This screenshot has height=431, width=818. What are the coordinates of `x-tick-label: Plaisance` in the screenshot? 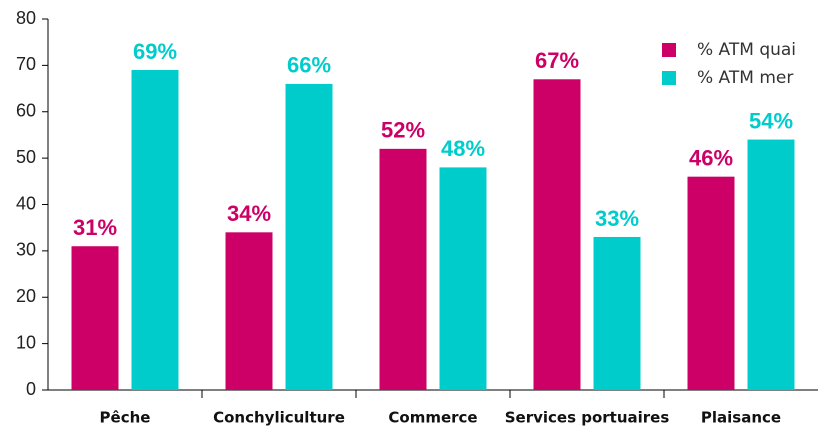 It's located at (741, 418).